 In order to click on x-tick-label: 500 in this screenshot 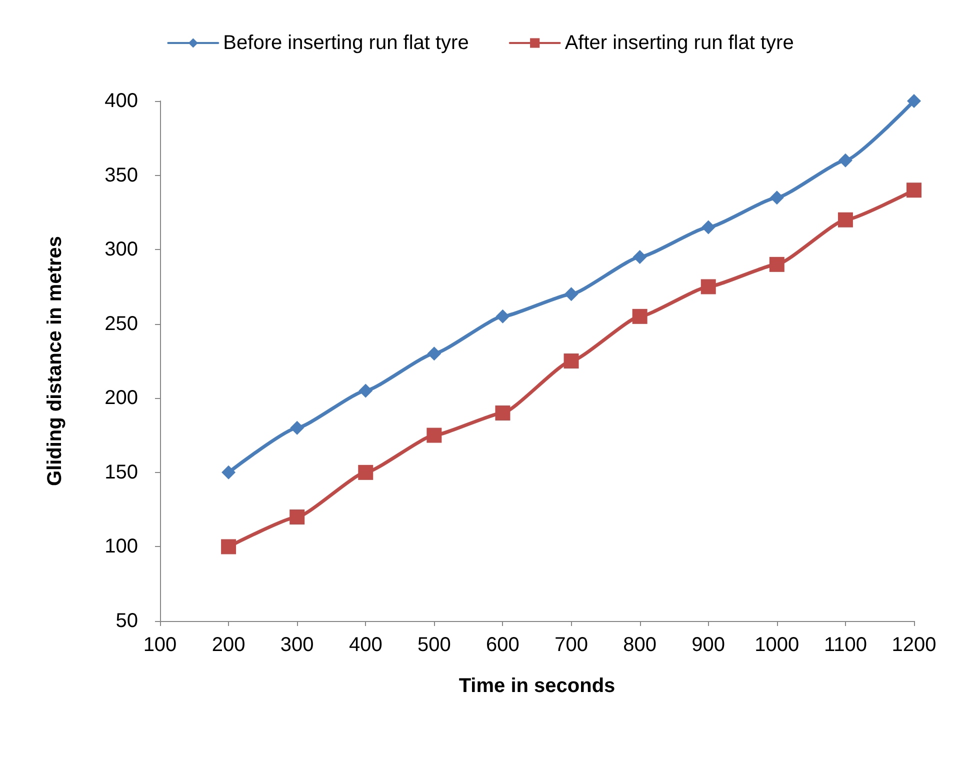, I will do `click(434, 645)`.